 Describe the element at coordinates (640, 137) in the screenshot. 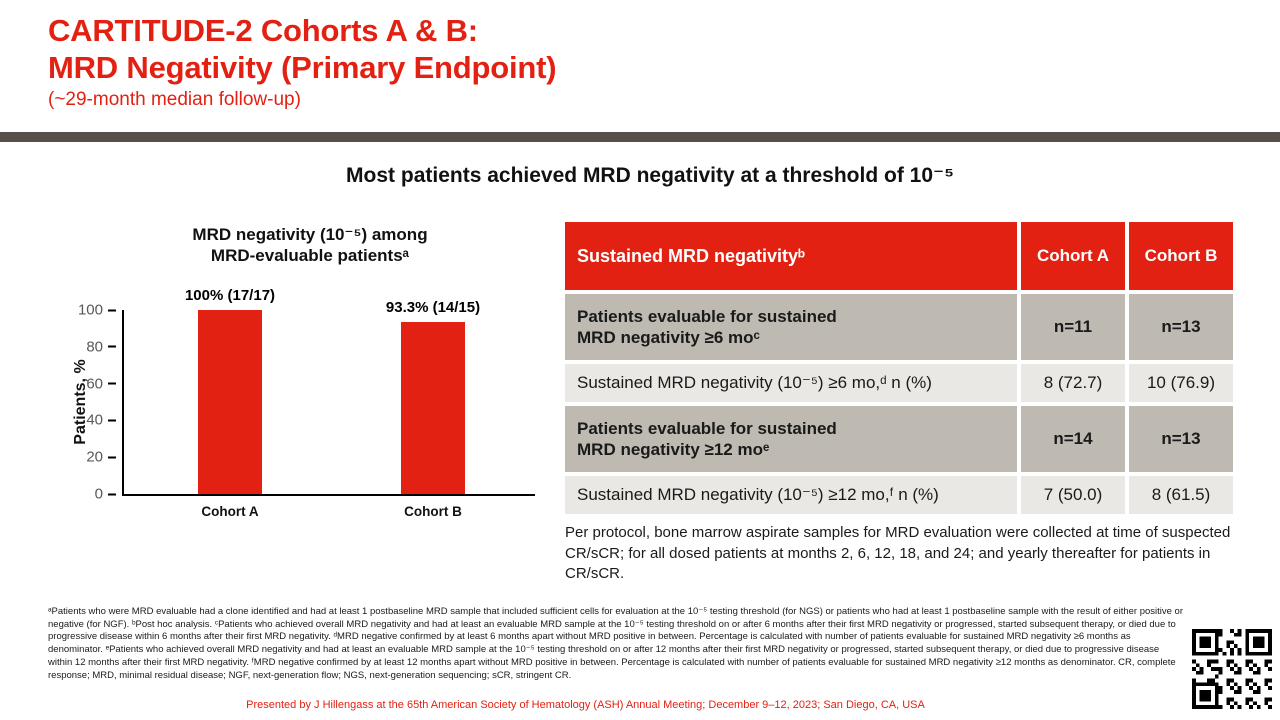

I see `header-divider-rule` at that location.